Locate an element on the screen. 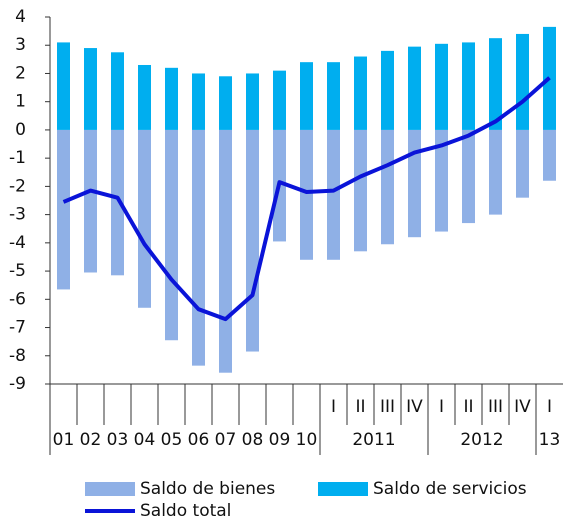 This screenshot has width=564, height=522. y-tick-label: -3 is located at coordinates (17, 215).